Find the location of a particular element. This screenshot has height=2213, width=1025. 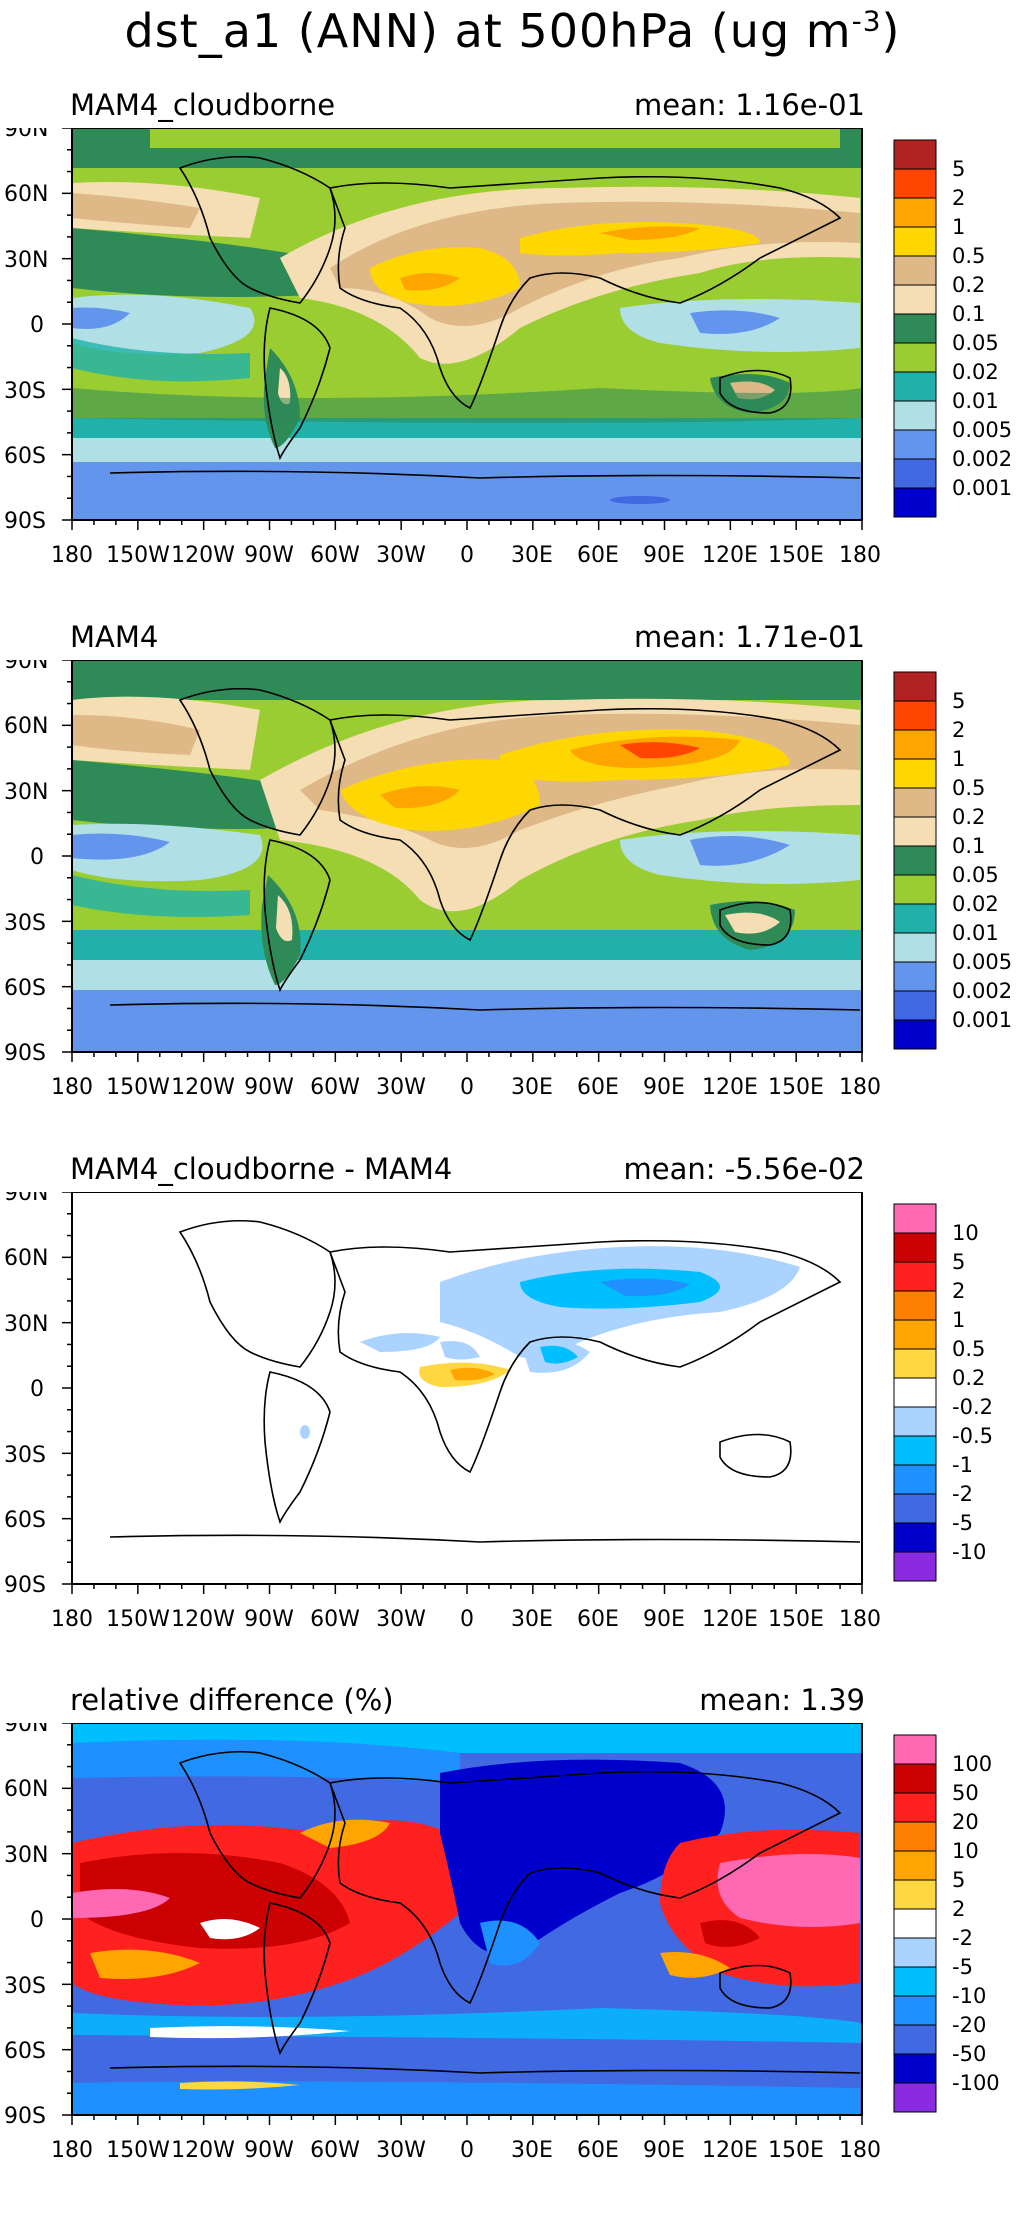

lon-tick-label: 30E is located at coordinates (532, 555).